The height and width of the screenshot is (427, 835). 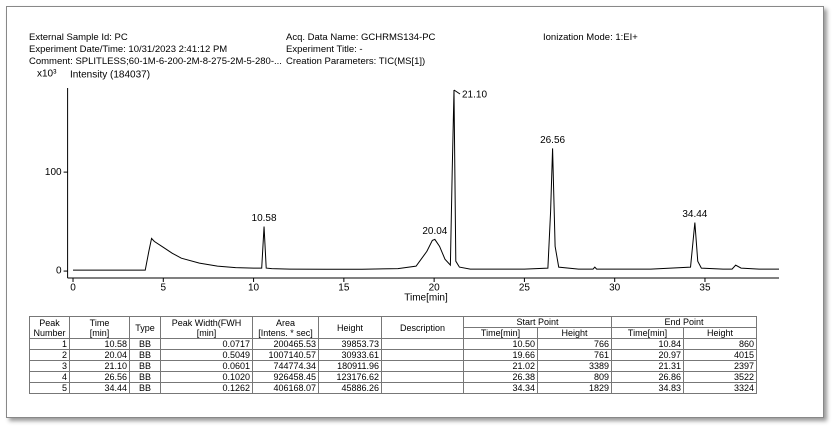 What do you see at coordinates (361, 37) in the screenshot?
I see `header-text: Acq. Data Name: GCHRMS134-PC` at bounding box center [361, 37].